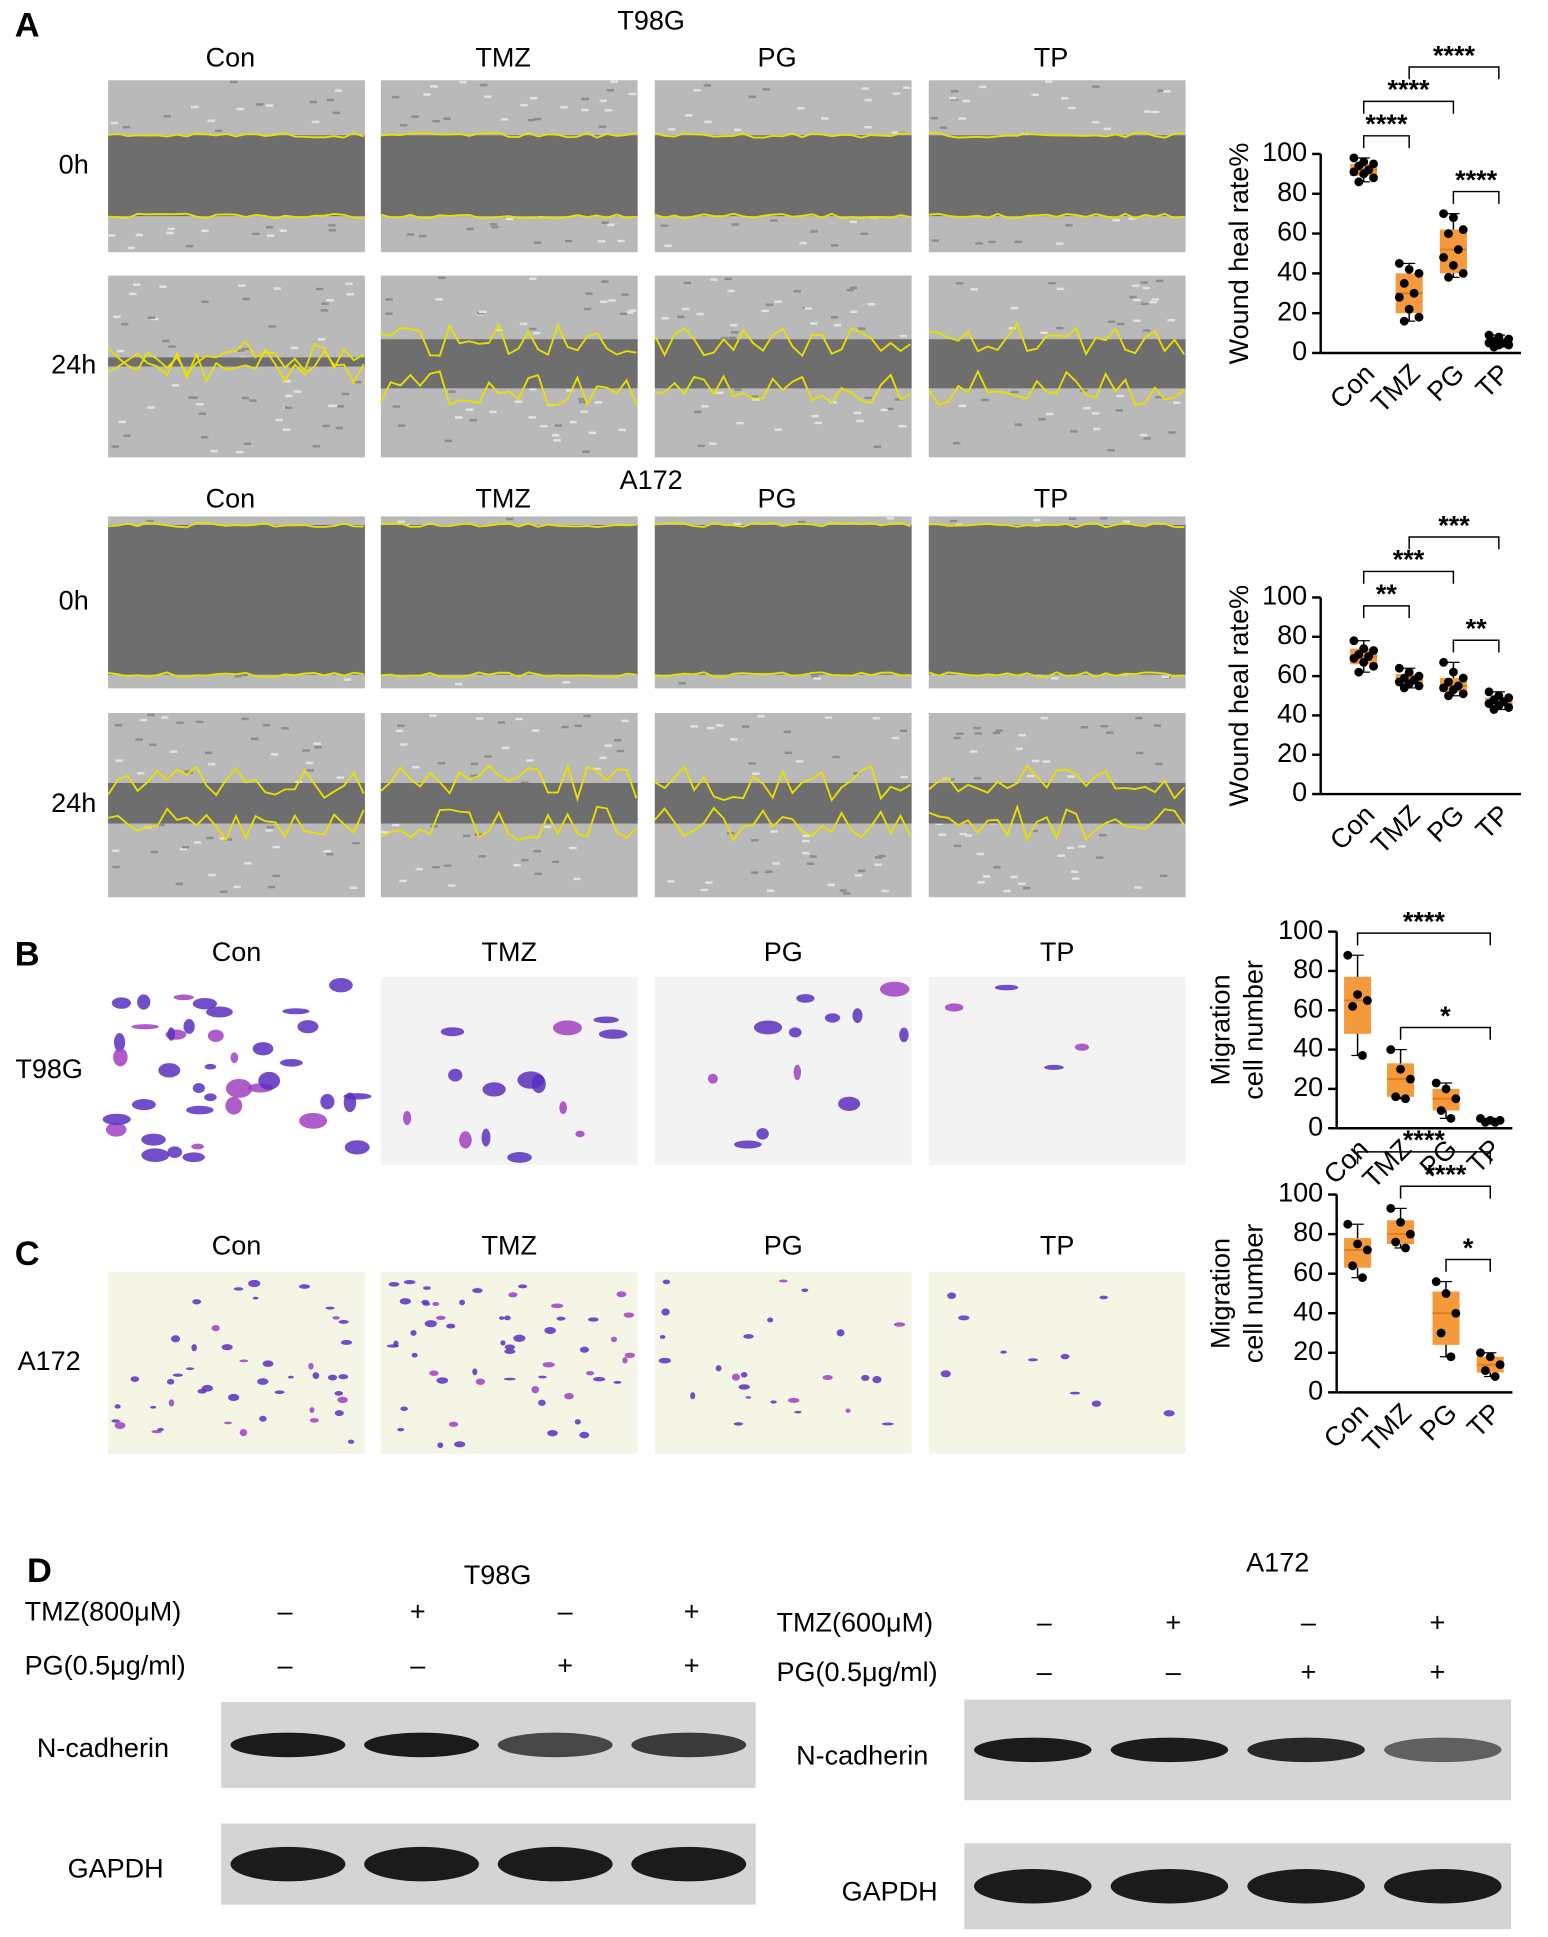 Image resolution: width=1548 pixels, height=1937 pixels. I want to click on significance-bracket, so click(1454, 73).